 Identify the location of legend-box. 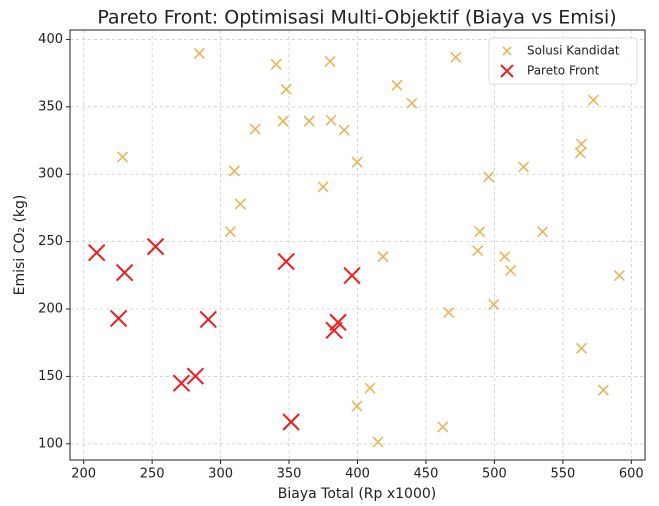
(563, 61).